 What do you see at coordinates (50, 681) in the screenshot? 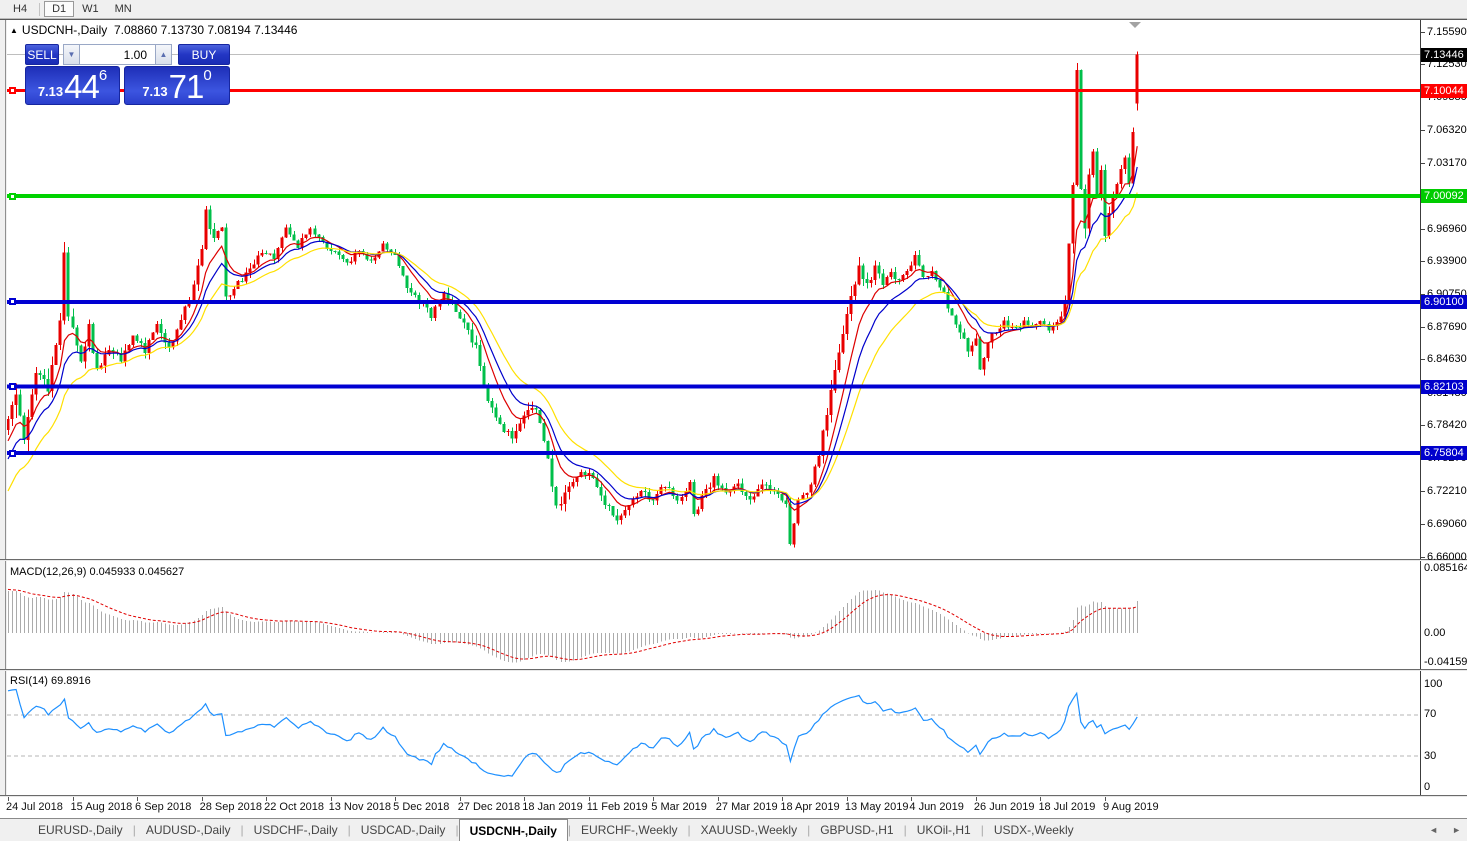
I see `rsi-indicator-label: RSI(14) 69.8916` at bounding box center [50, 681].